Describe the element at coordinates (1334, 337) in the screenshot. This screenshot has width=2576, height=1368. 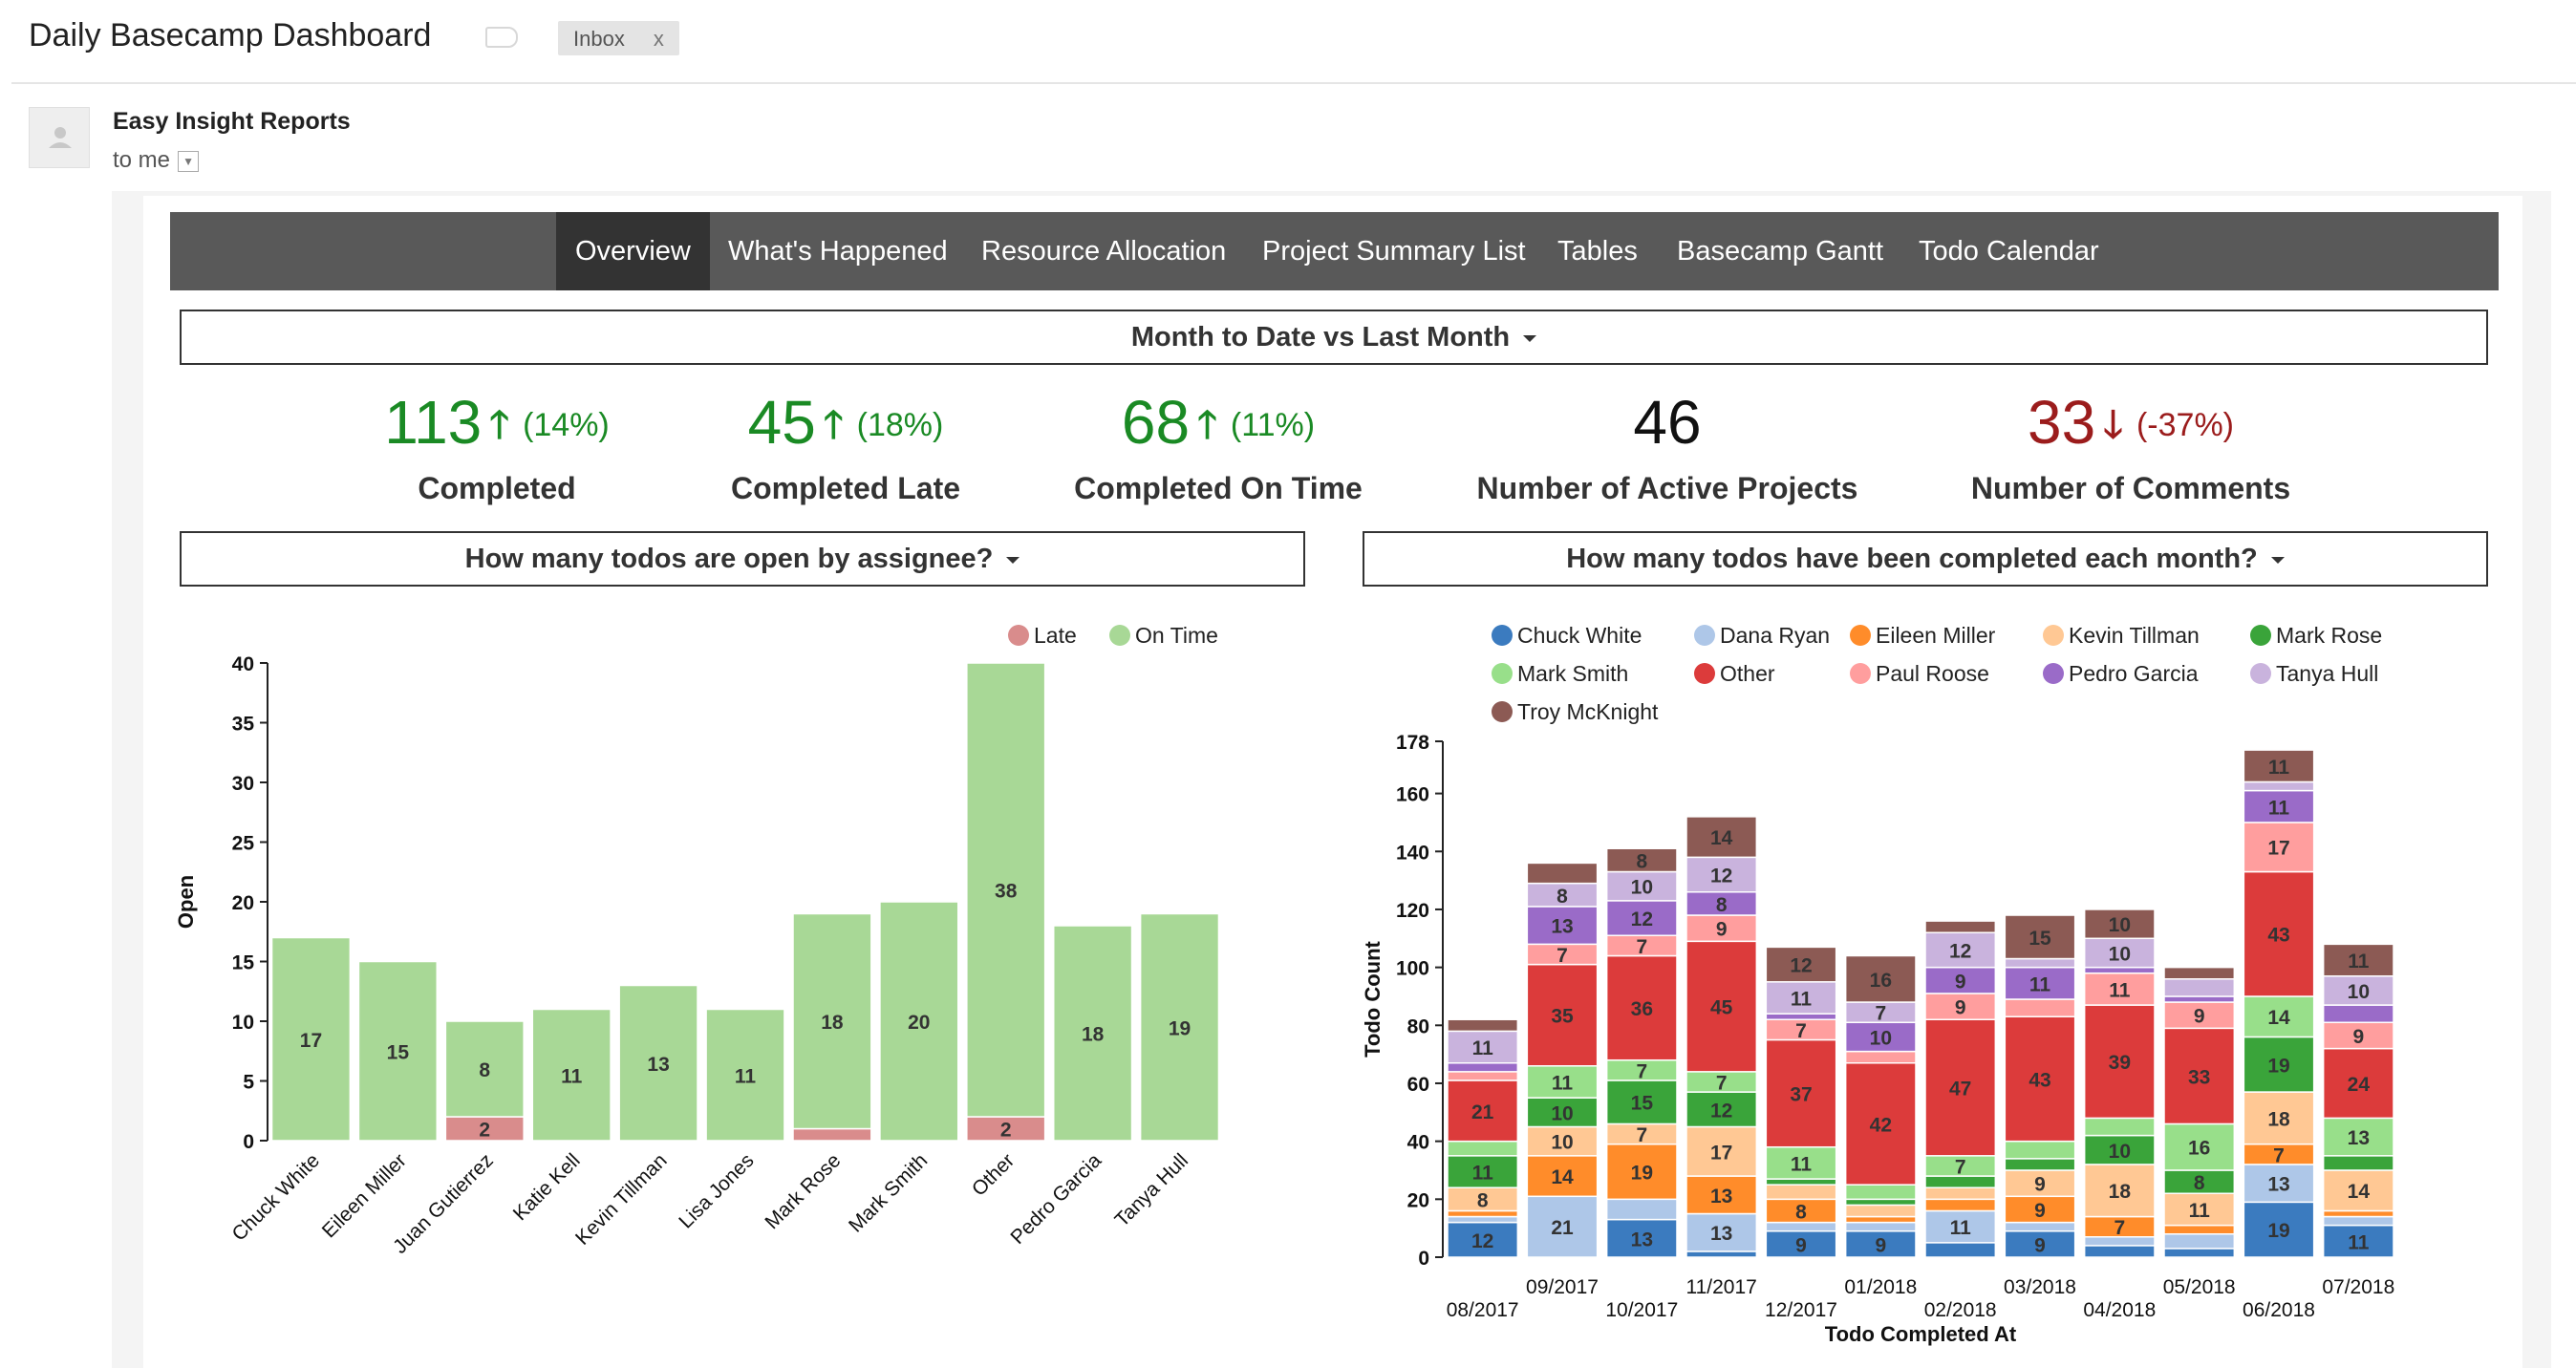
I see `period-selector: Month to Date vs Last Month` at that location.